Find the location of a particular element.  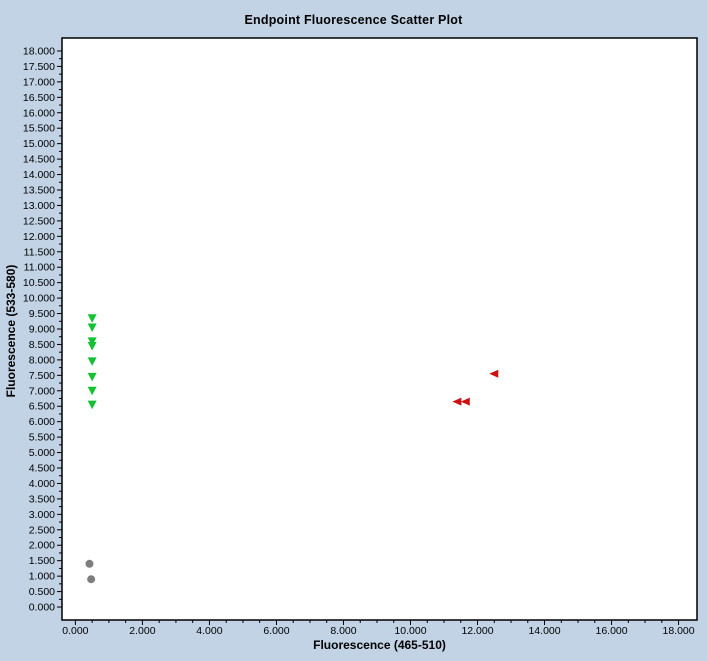

x-tick-label: 6.000 is located at coordinates (276, 631).